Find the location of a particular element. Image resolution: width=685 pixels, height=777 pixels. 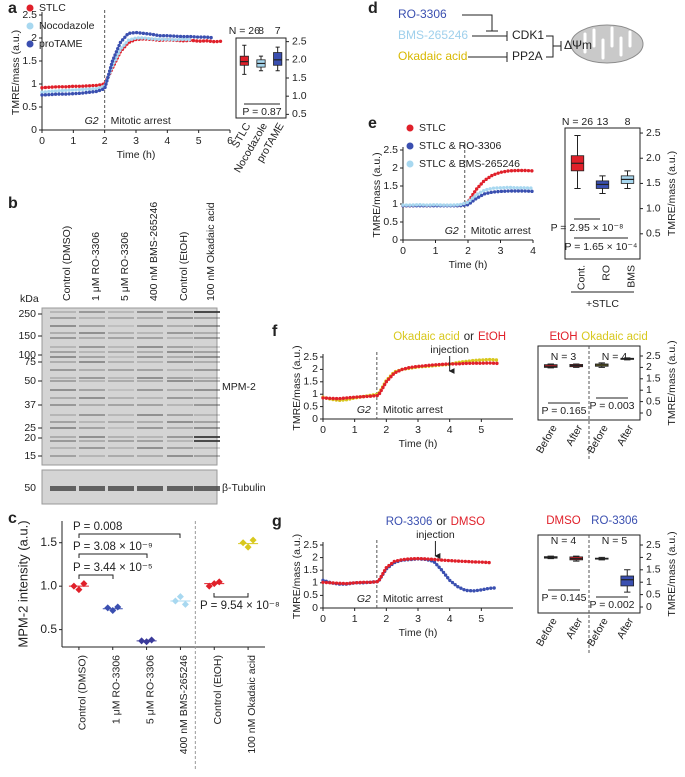

output: ΔΨm is located at coordinates (578, 45).